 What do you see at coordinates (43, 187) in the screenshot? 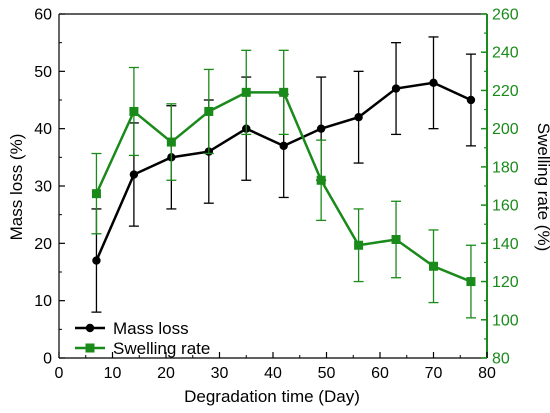
I see `y-tick-label: 30` at bounding box center [43, 187].